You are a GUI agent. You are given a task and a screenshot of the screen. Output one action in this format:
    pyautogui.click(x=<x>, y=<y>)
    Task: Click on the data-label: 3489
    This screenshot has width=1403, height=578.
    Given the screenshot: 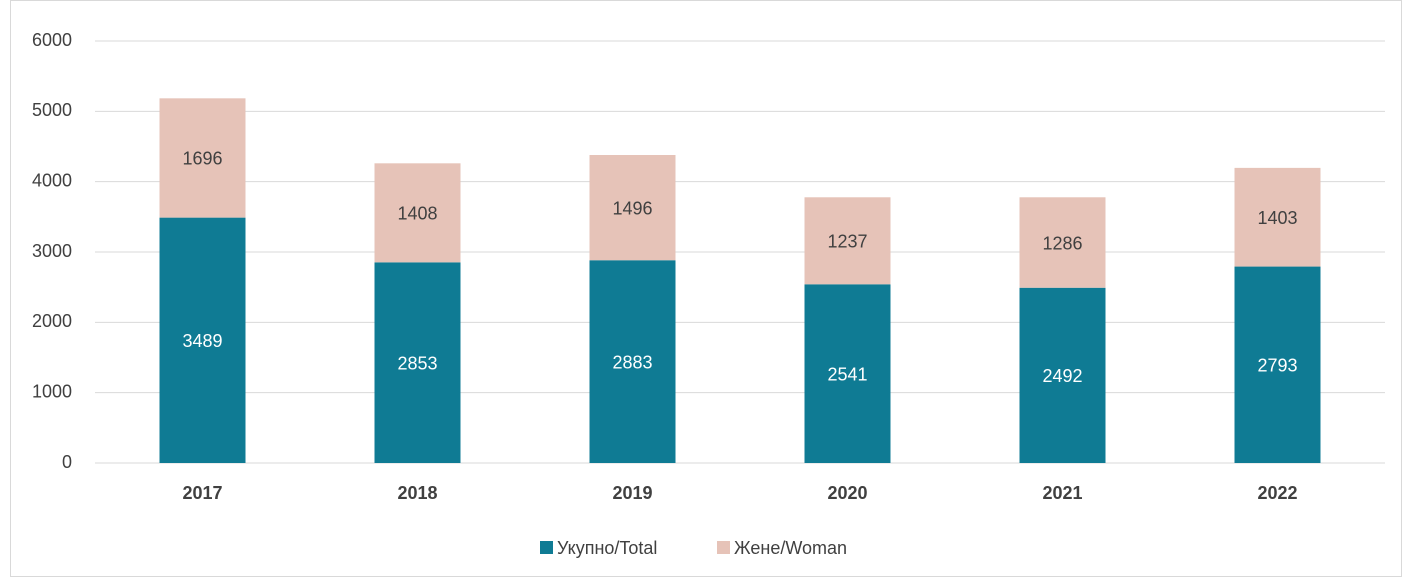 What is the action you would take?
    pyautogui.click(x=202, y=341)
    